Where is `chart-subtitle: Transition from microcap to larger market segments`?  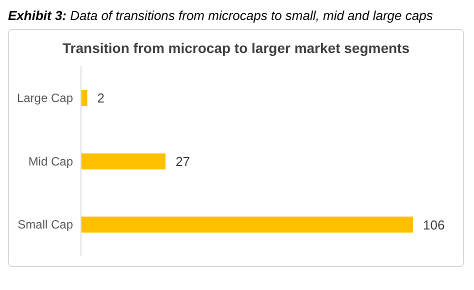
chart-subtitle: Transition from microcap to larger market segments is located at coordinates (236, 48).